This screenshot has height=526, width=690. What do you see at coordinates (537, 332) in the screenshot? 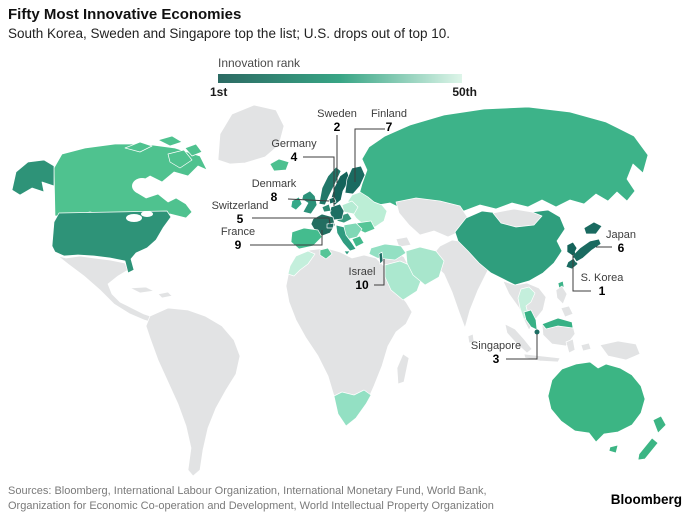
I see `singapore-marker` at bounding box center [537, 332].